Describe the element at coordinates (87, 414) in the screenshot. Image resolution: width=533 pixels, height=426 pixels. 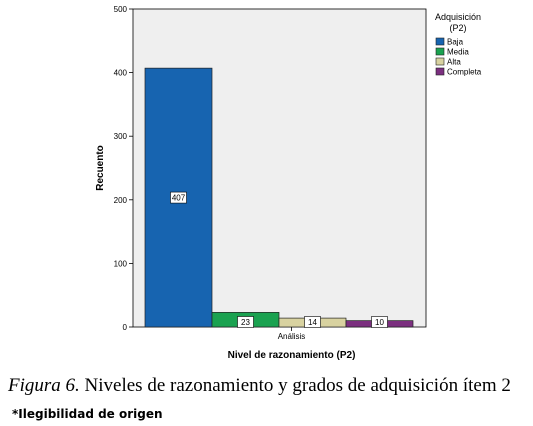
I see `source-note: *Ilegibilidad de origen` at that location.